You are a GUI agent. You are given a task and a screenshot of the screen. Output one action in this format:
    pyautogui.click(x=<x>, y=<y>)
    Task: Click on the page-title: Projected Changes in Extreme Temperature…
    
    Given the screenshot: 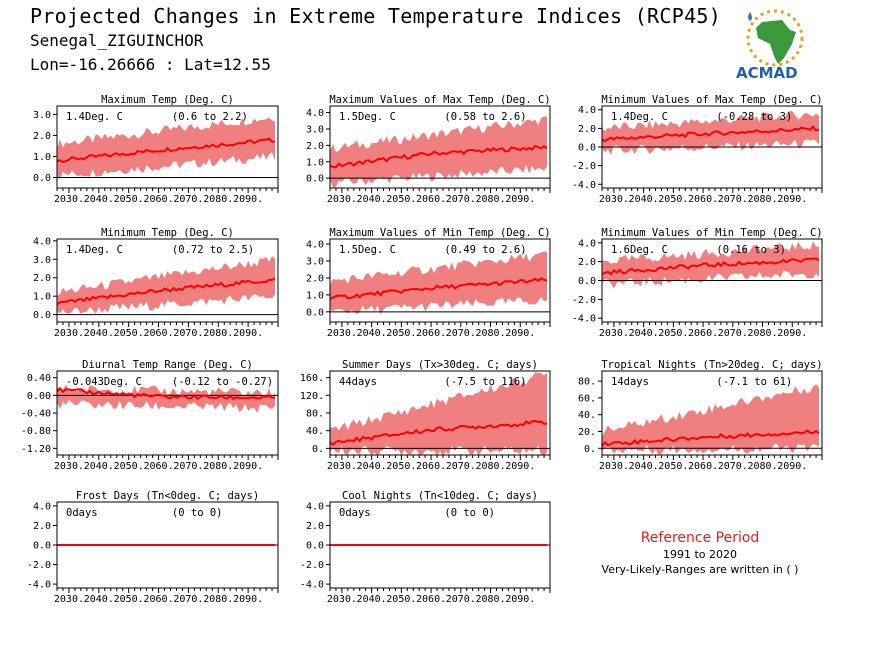 What is the action you would take?
    pyautogui.click(x=376, y=16)
    